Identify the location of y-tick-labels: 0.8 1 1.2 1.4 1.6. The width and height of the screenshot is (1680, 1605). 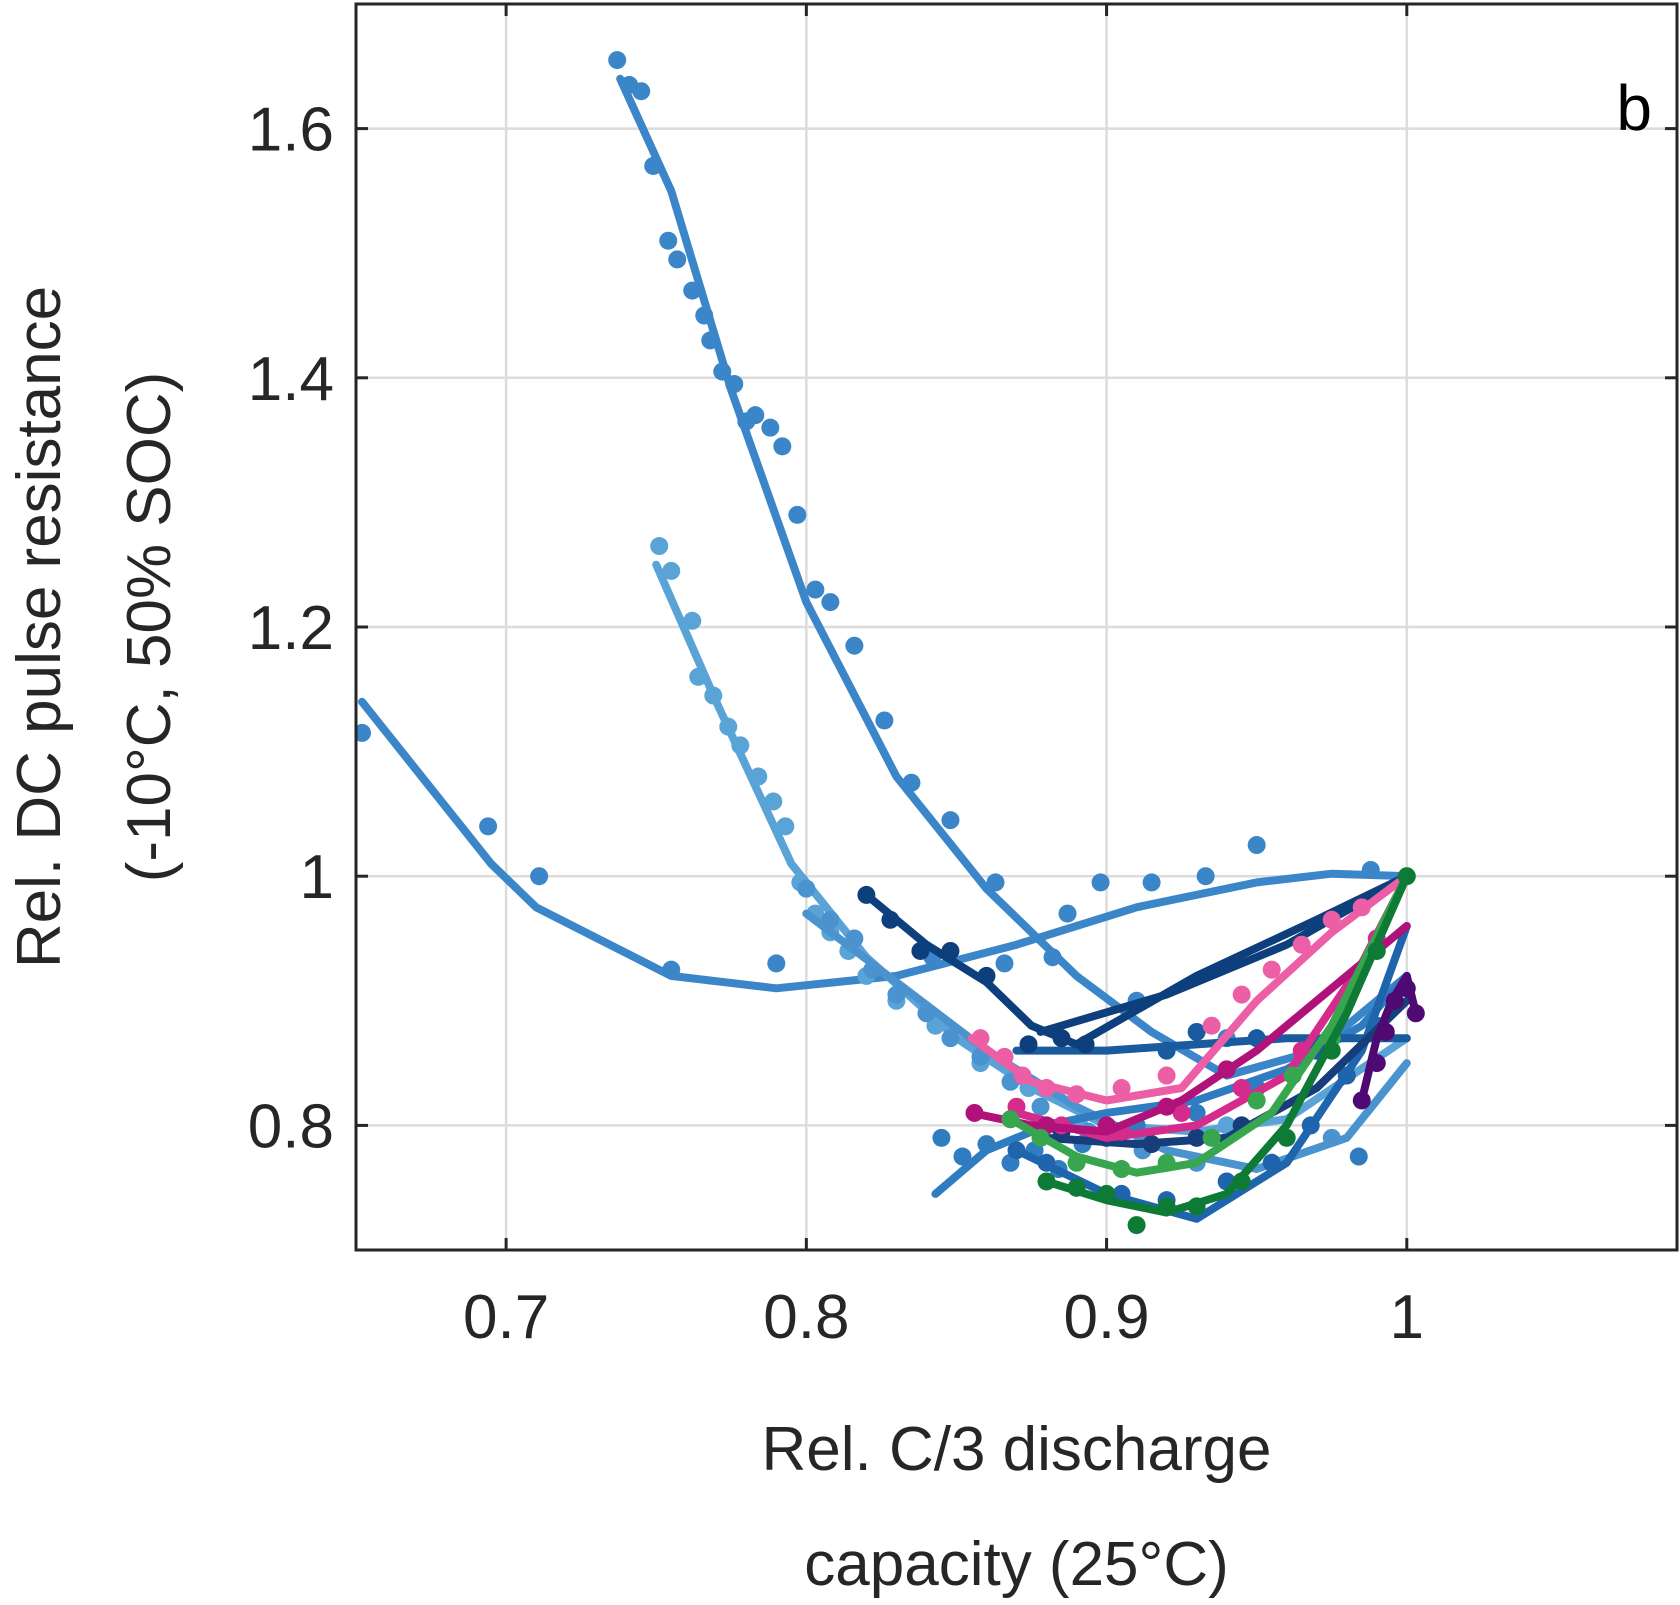
(291, 629).